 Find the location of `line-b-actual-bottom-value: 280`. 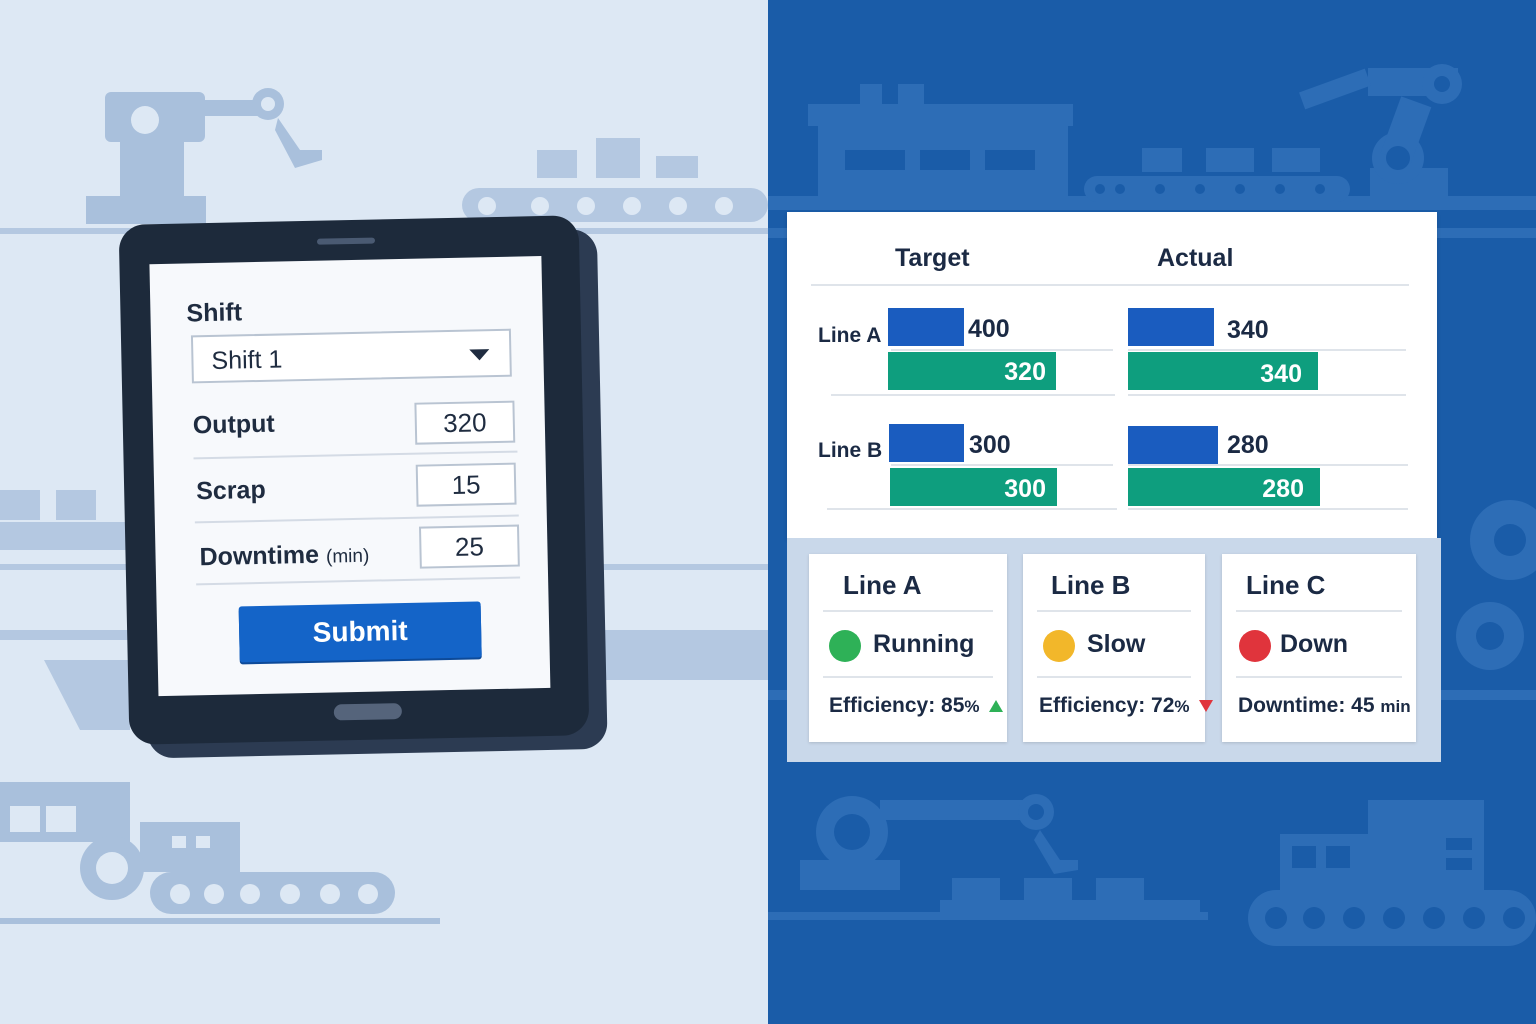

line-b-actual-bottom-value: 280 is located at coordinates (1283, 489).